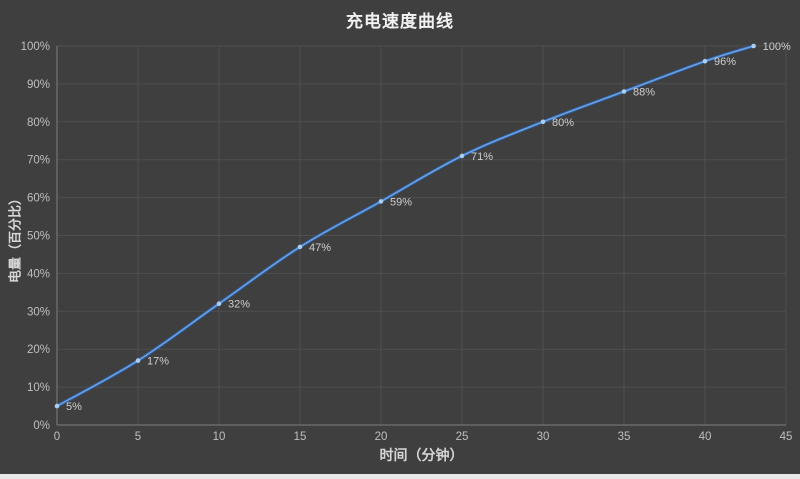  I want to click on svg-text: 10, so click(219, 437).